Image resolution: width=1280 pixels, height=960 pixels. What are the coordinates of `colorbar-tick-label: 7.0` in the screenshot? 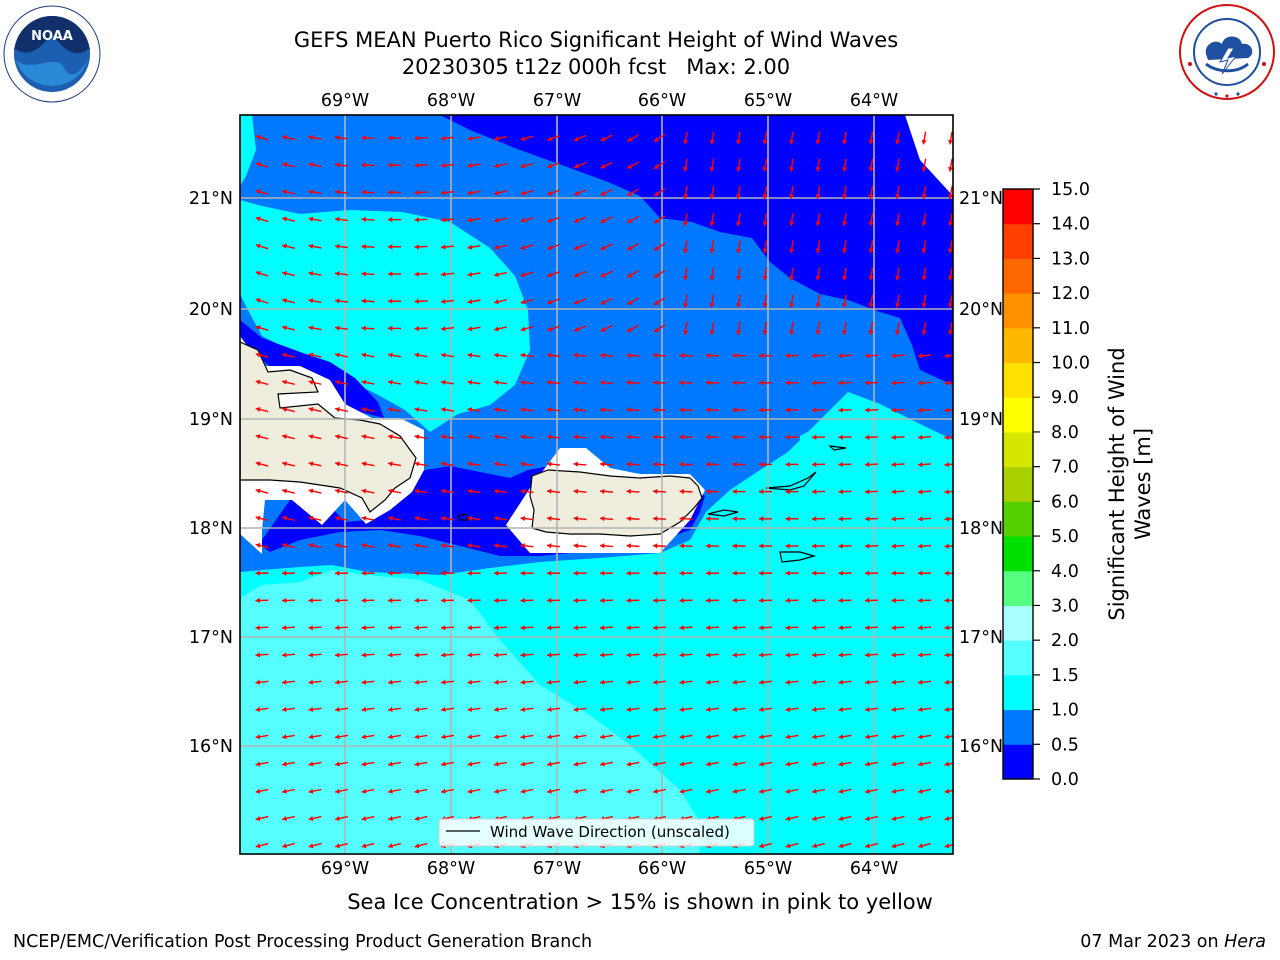 It's located at (1065, 468).